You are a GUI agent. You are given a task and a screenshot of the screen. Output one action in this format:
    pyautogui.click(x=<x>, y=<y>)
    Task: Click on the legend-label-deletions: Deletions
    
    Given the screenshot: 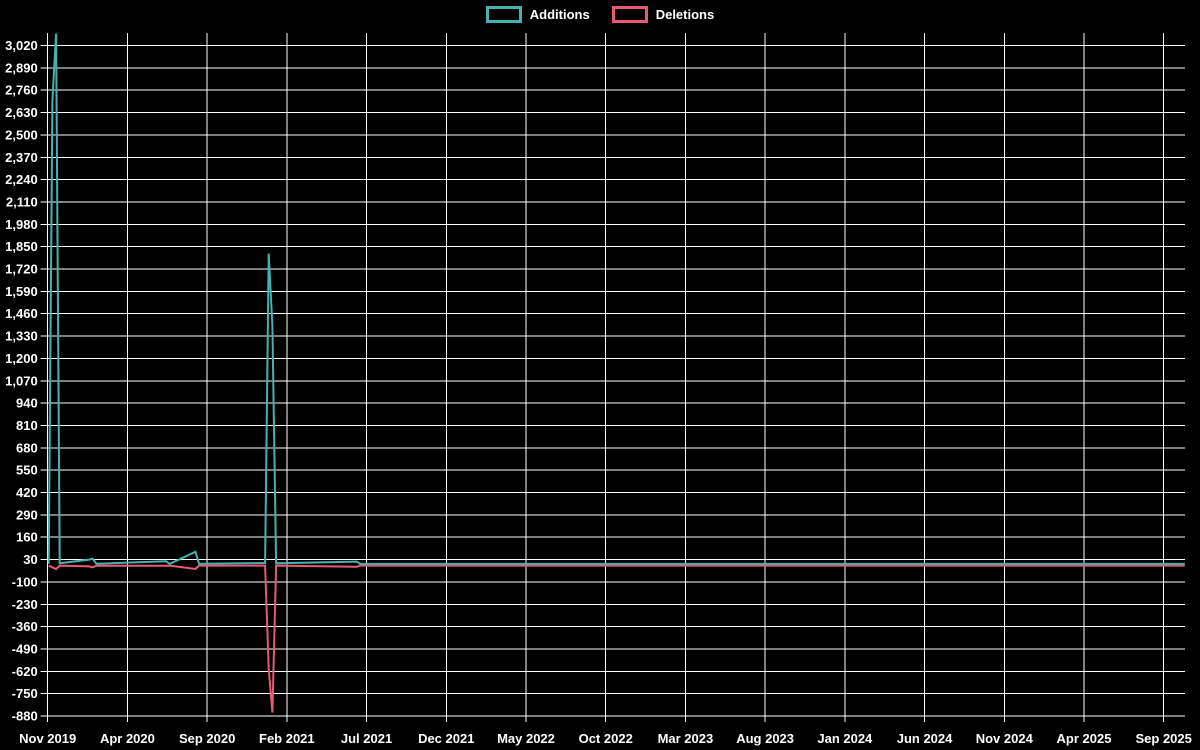 What is the action you would take?
    pyautogui.click(x=685, y=14)
    